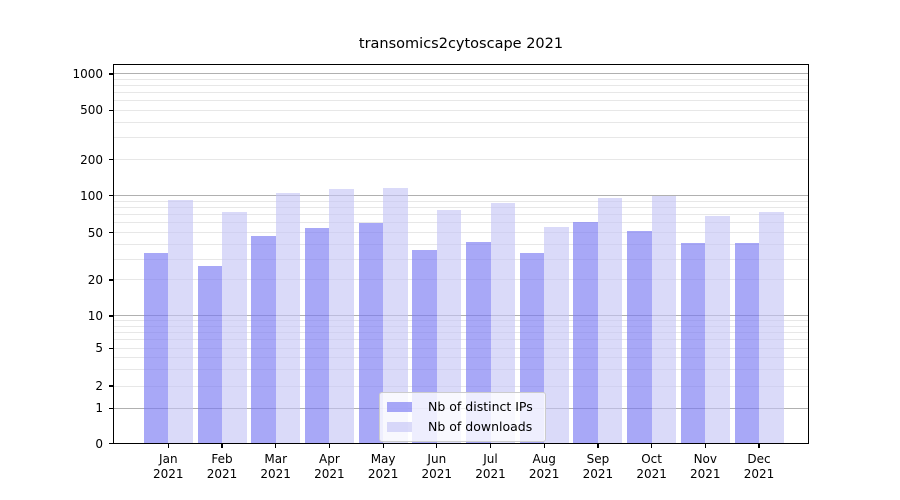 The image size is (900, 500). I want to click on bar-distinct-ips-feb, so click(209, 355).